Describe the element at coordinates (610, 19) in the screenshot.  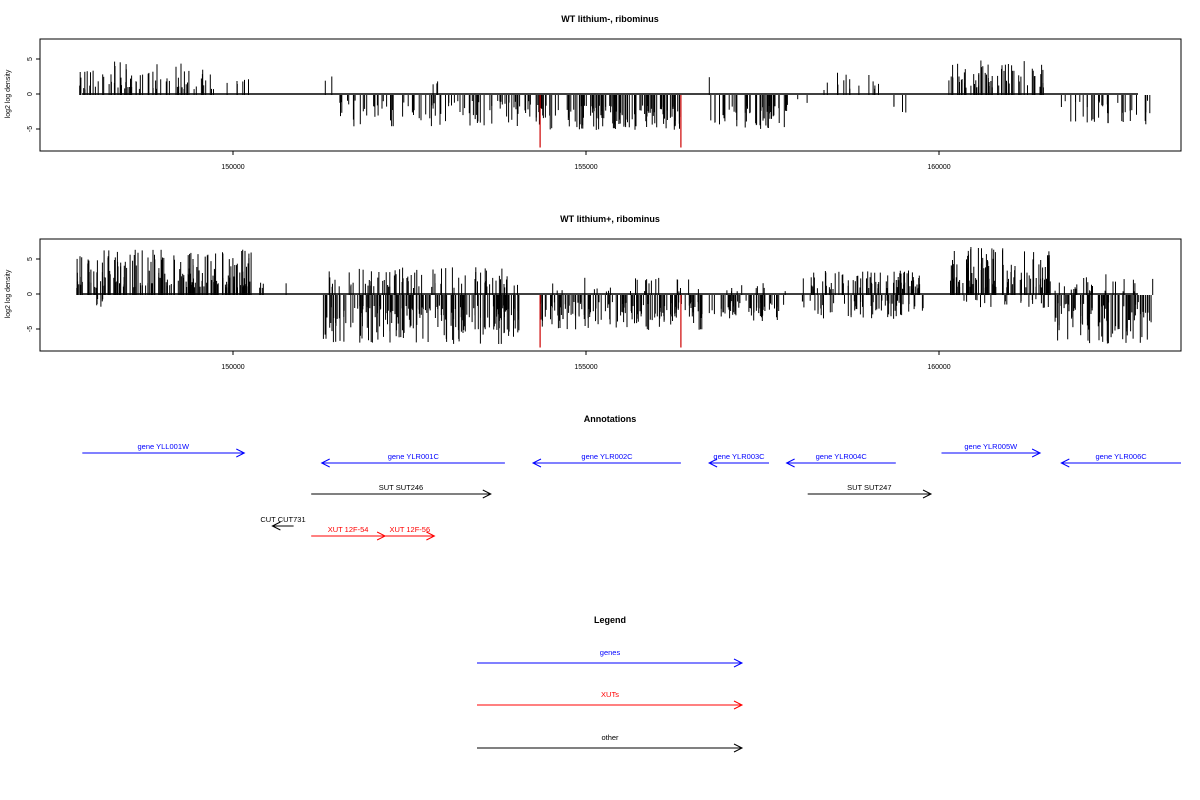
I see `panel-1-title: WT lithium-, ribominus` at that location.